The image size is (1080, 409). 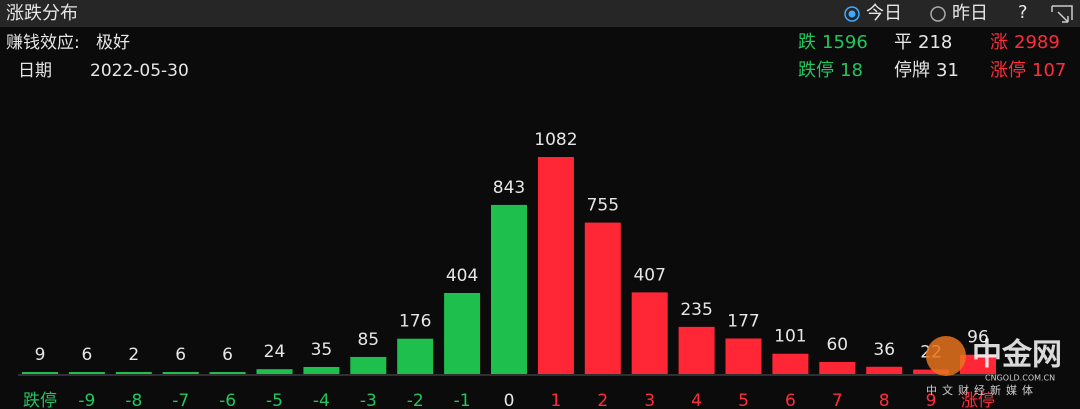 What do you see at coordinates (790, 337) in the screenshot?
I see `value-label: 101` at bounding box center [790, 337].